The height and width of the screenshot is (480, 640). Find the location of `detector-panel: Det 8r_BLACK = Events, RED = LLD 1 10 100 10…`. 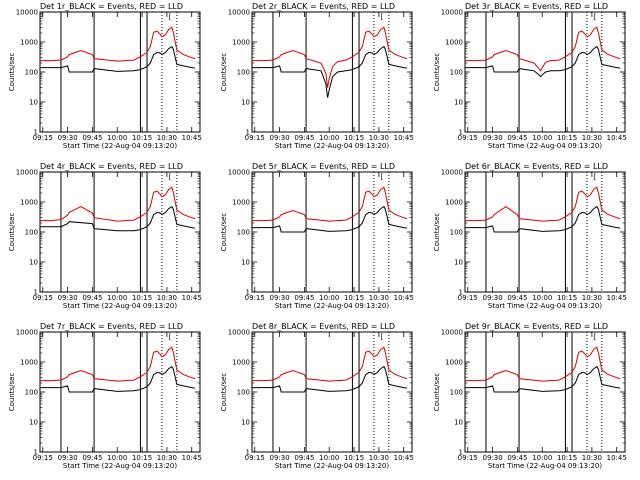

detector-panel: Det 8r_BLACK = Events, RED = LLD 1 10 100 10… is located at coordinates (317, 396).